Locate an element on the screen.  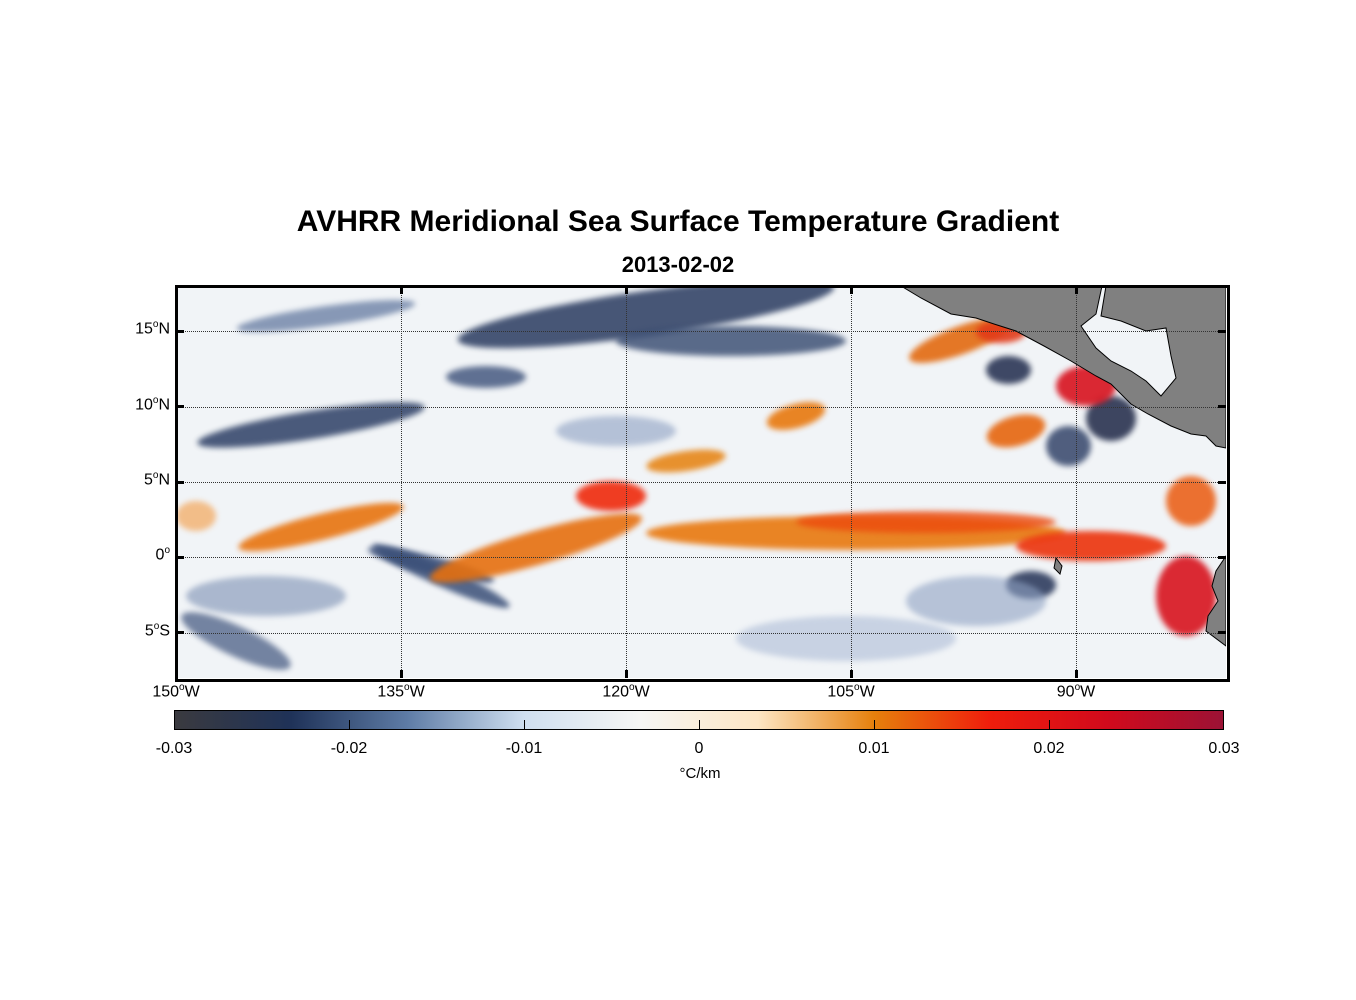
land-central-america is located at coordinates (1063, 367).